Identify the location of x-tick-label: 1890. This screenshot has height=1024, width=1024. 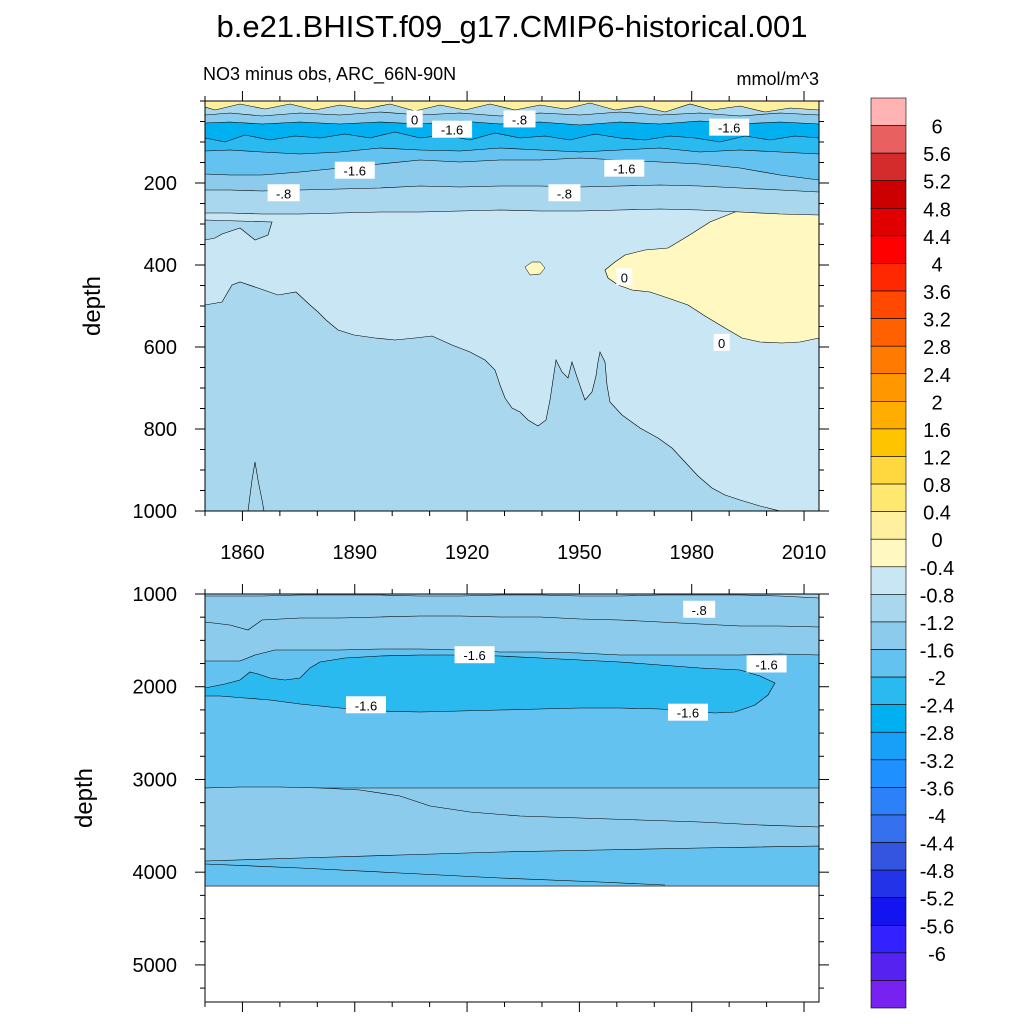
(355, 553).